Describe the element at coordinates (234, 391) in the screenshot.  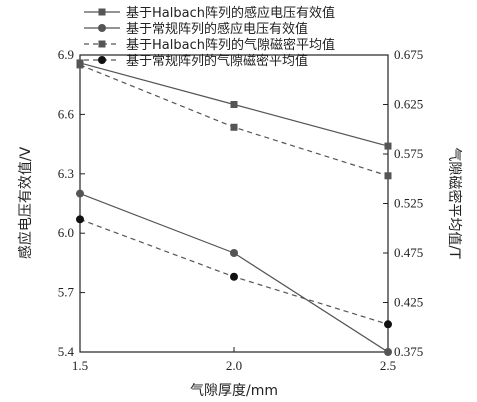
I see `x-axis-label: 气隙厚度/mm` at that location.